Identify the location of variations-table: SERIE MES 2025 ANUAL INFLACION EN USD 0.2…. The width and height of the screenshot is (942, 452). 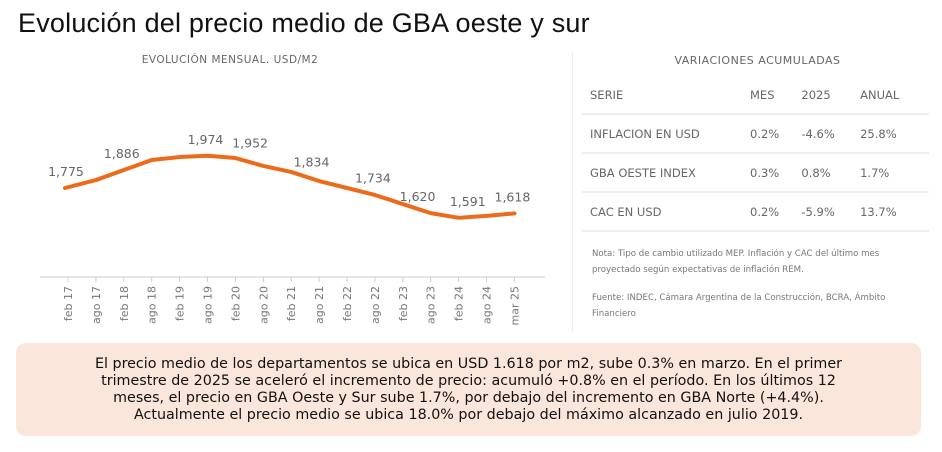
(755, 154).